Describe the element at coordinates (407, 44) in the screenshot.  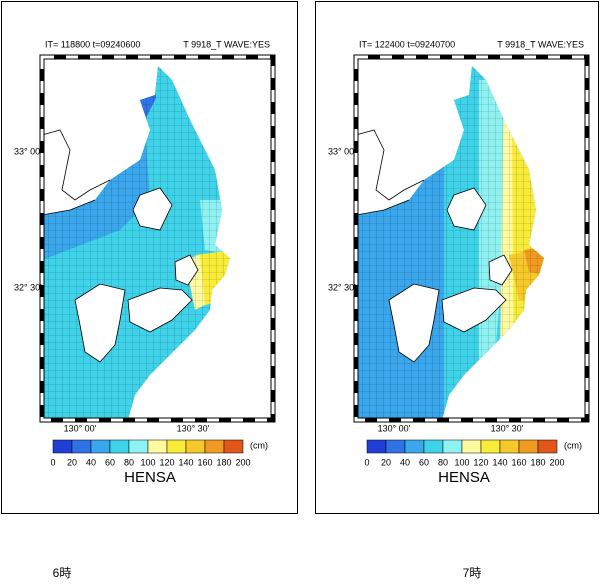
I see `header-left: IT= 122400 t=09240700` at that location.